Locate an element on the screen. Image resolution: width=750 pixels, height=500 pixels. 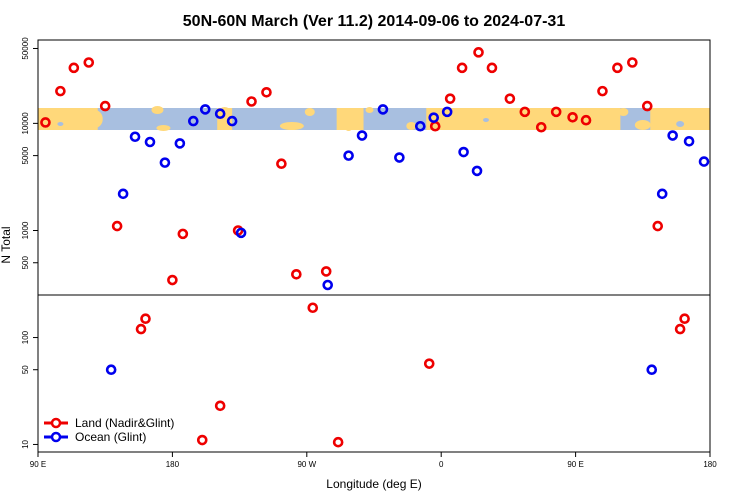
legend-box is located at coordinates (111, 430).